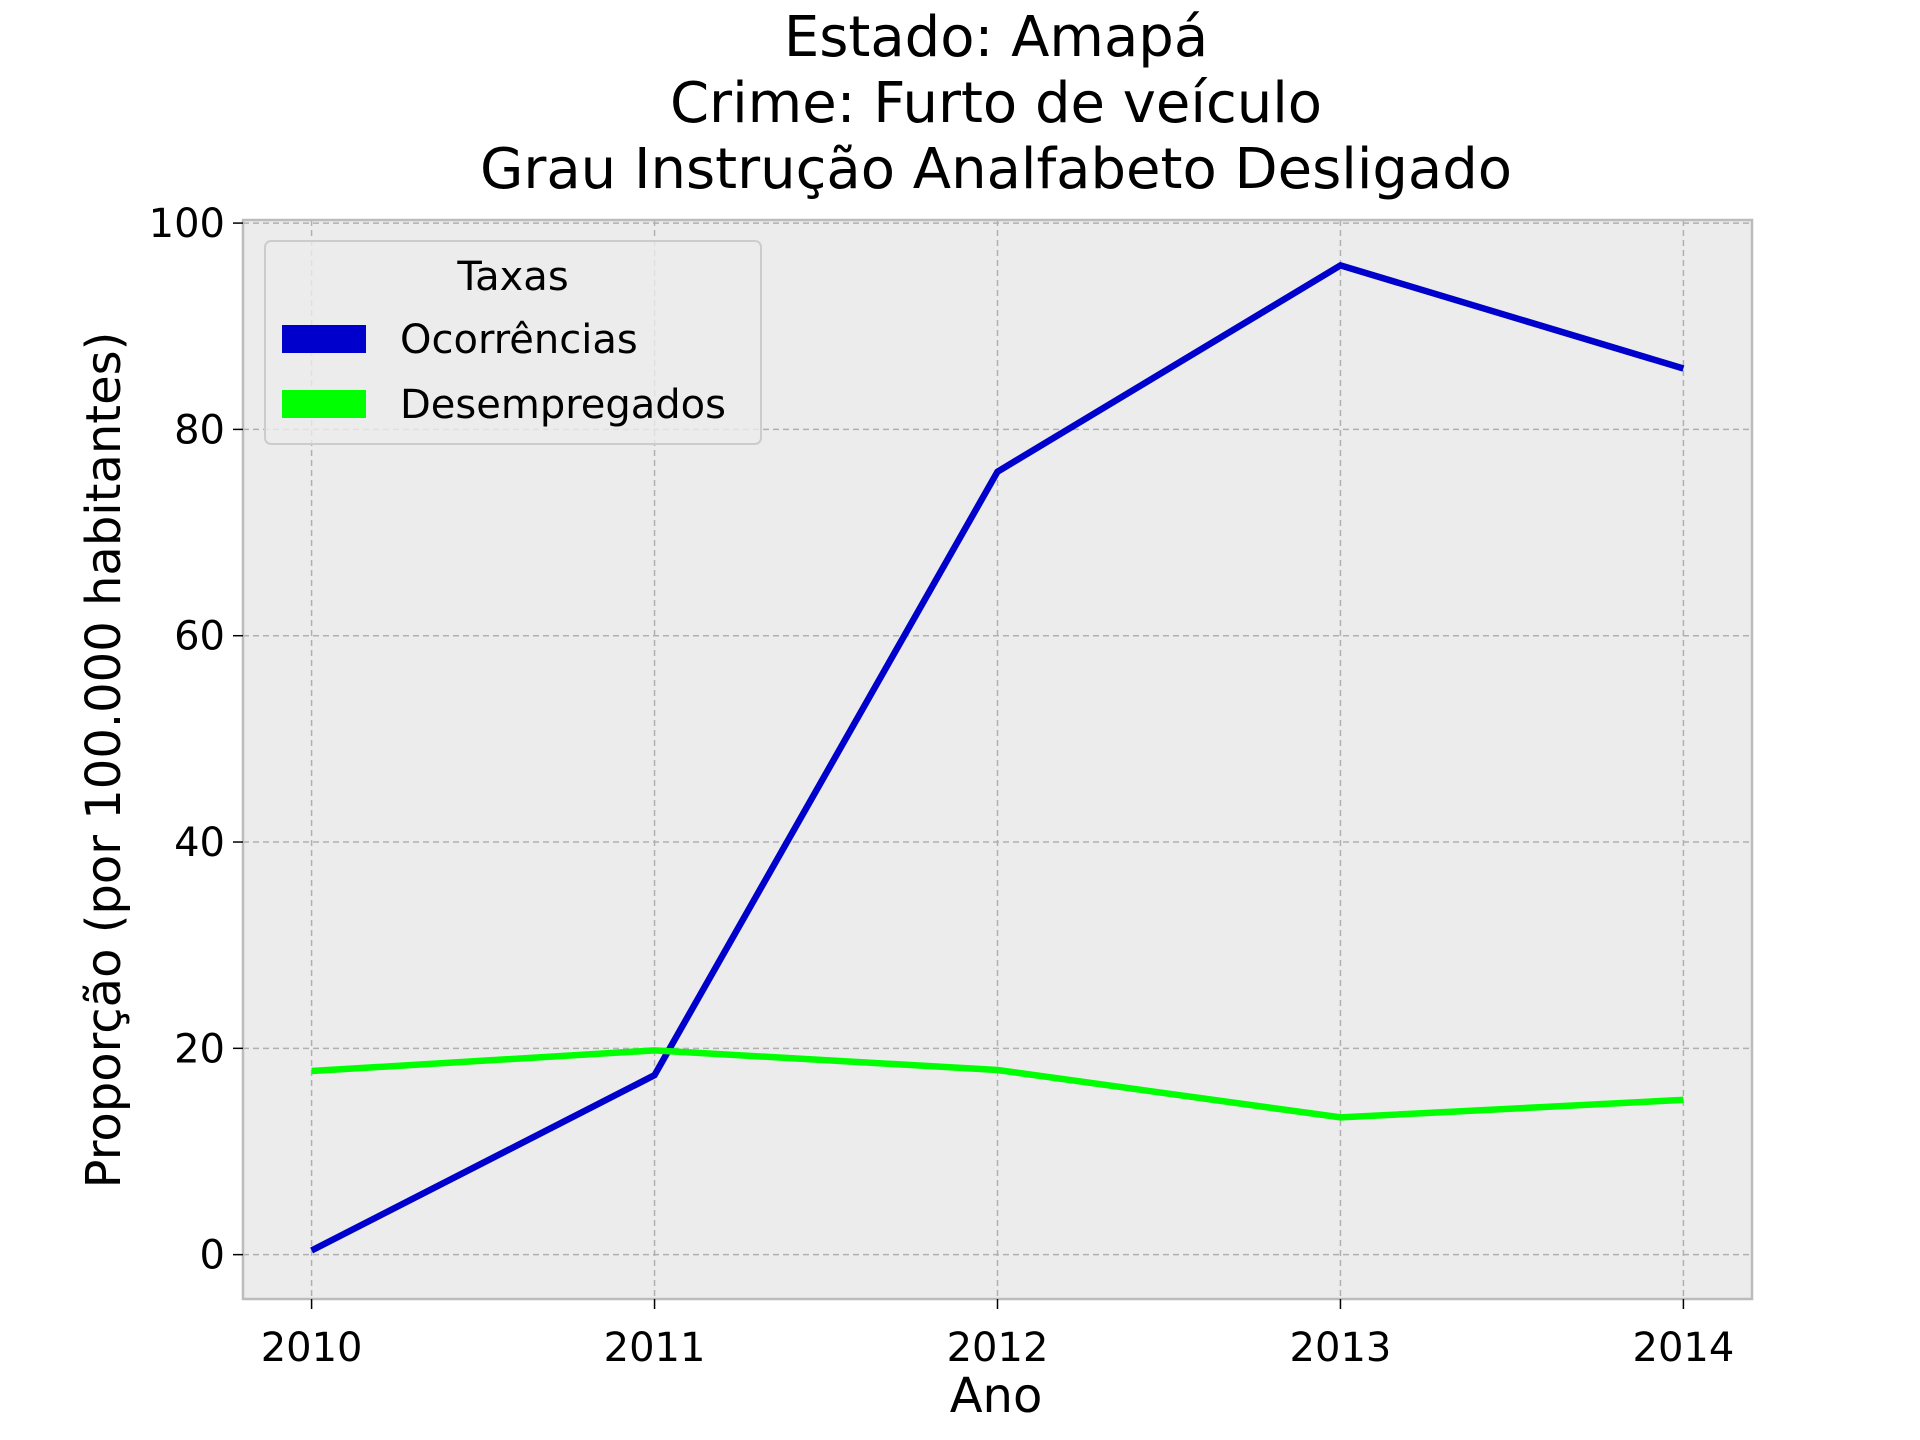  Describe the element at coordinates (324, 339) in the screenshot. I see `legend-swatch-ocorrencias` at that location.